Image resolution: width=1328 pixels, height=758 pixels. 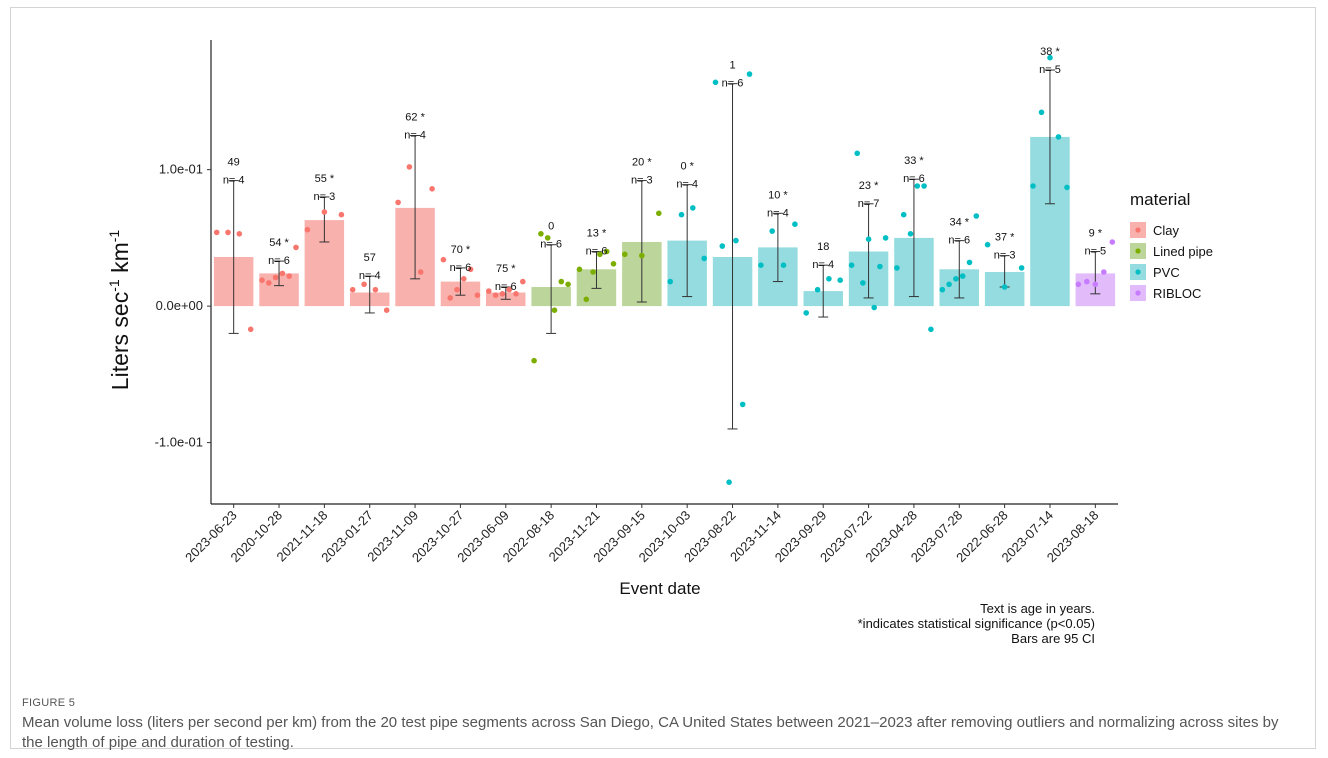 I want to click on n-label-2023-01-27: n= 4, so click(x=370, y=276).